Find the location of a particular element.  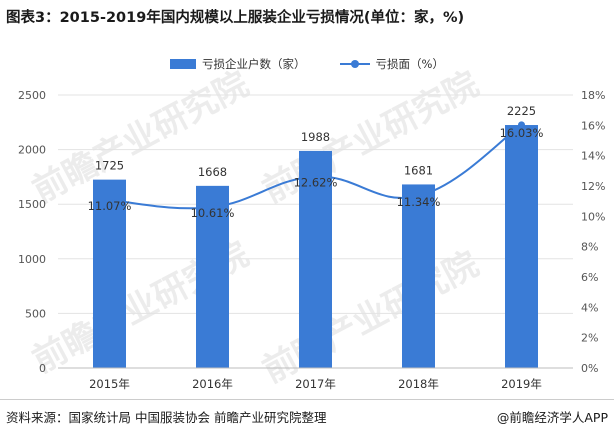

legend-item-line: 亏损面（%） is located at coordinates (391, 64).